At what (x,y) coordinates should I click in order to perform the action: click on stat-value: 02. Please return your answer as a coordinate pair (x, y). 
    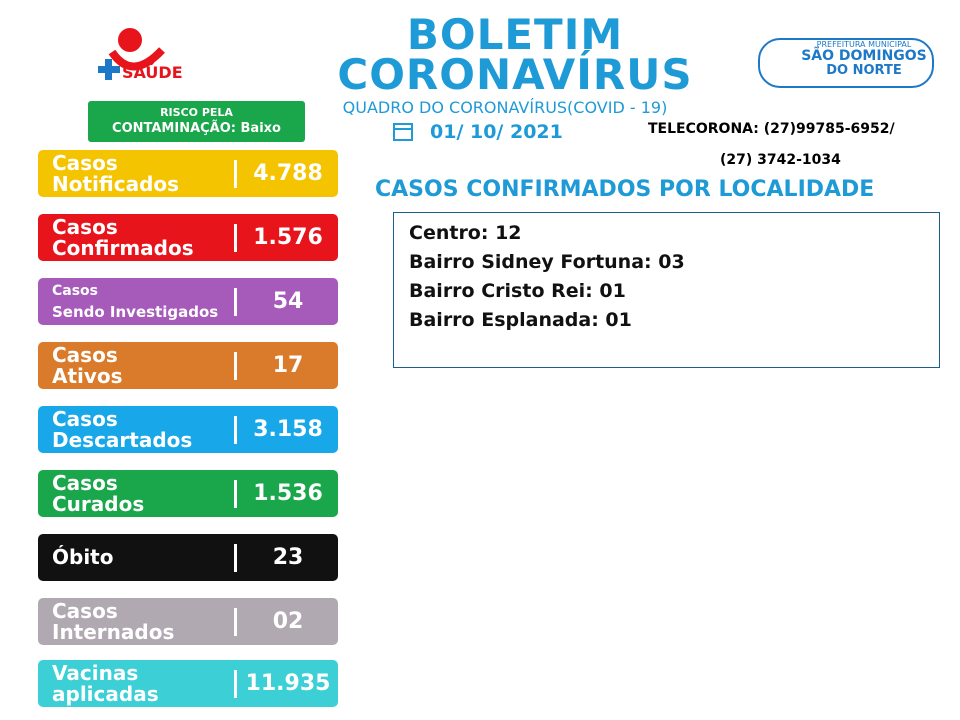
    Looking at the image, I should click on (288, 621).